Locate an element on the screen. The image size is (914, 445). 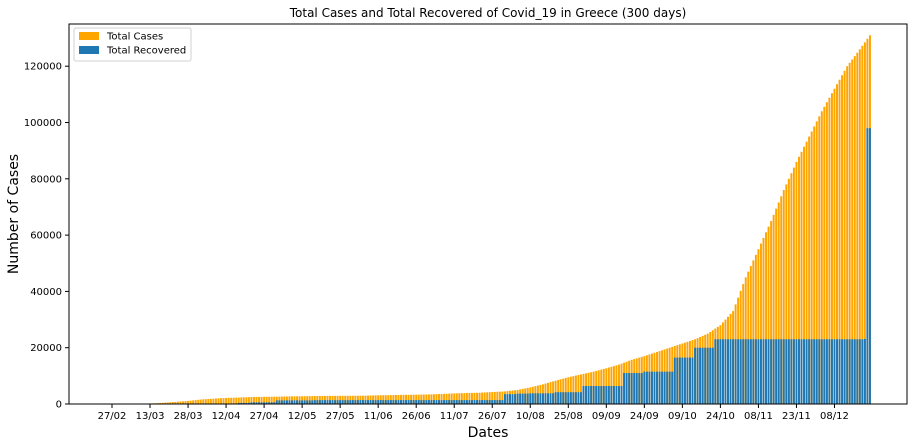
legend-label: Total Cases is located at coordinates (134, 37).